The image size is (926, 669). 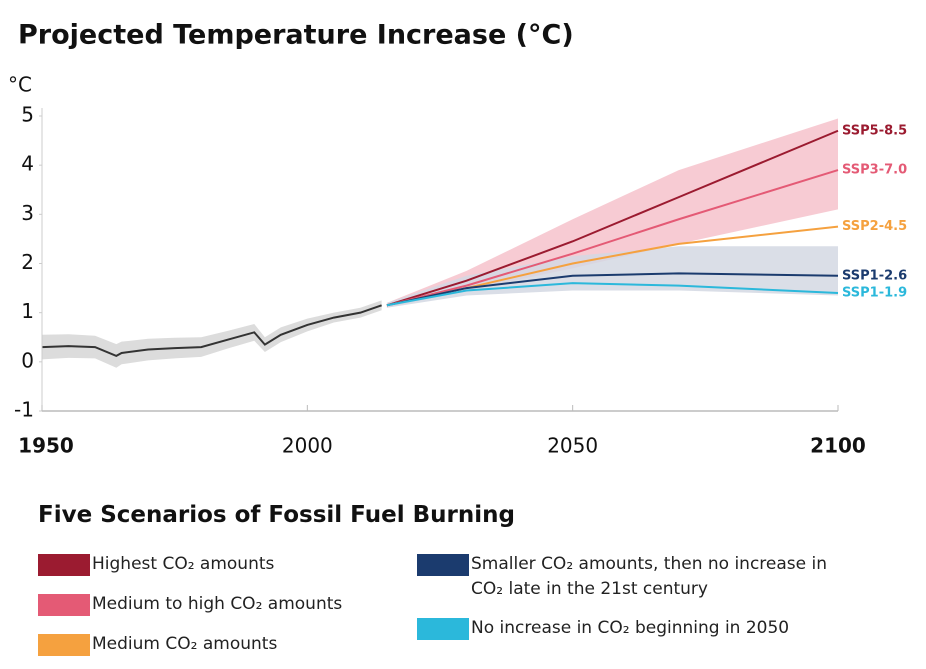 I want to click on y-tick-label: 5, so click(x=27, y=115).